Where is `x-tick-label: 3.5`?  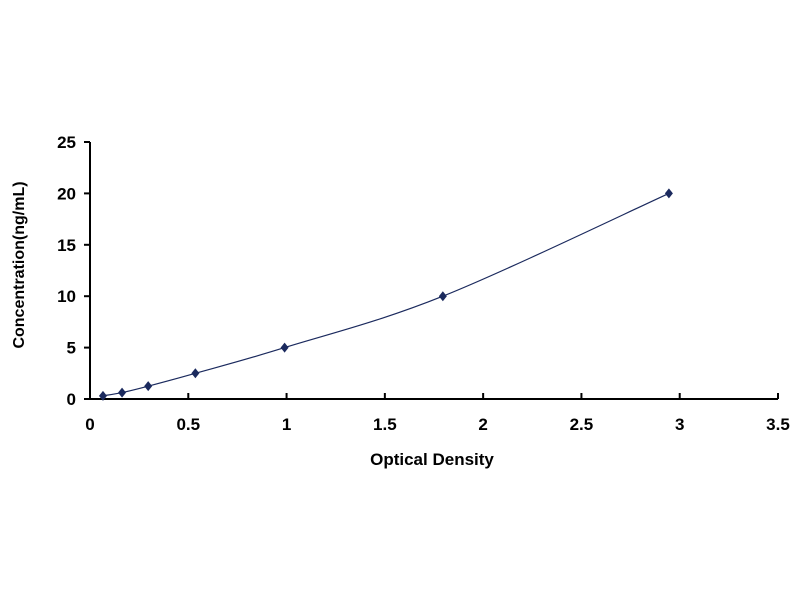 x-tick-label: 3.5 is located at coordinates (778, 424).